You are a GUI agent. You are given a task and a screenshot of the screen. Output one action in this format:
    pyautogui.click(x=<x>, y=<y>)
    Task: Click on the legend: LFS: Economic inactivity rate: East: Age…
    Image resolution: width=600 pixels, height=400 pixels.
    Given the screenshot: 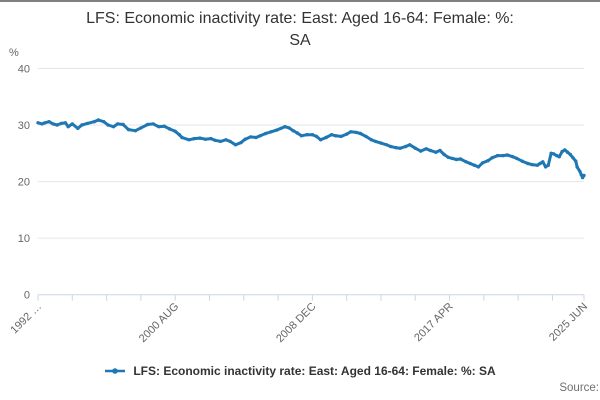 What is the action you would take?
    pyautogui.click(x=300, y=371)
    